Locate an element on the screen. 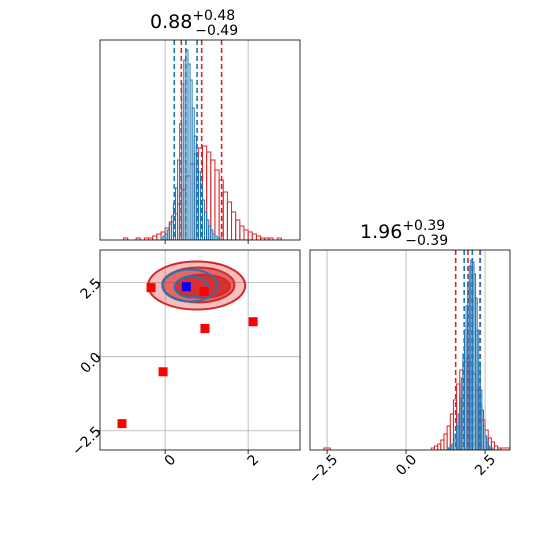 The width and height of the screenshot is (550, 550). y-tick-label: −2.5 is located at coordinates (86, 441).